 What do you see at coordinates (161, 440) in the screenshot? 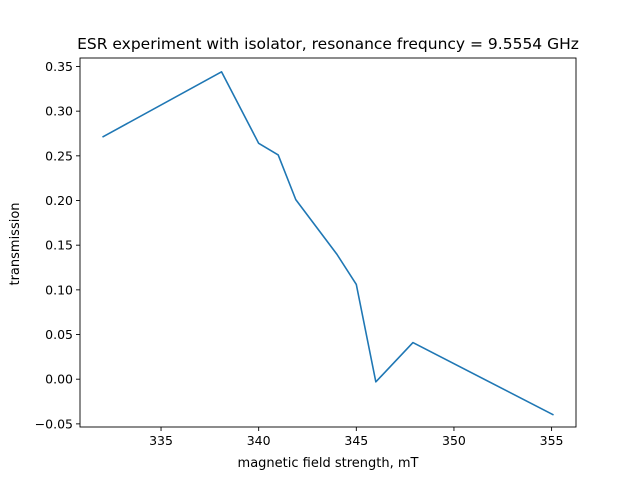
I see `x-tick-label: 335` at bounding box center [161, 440].